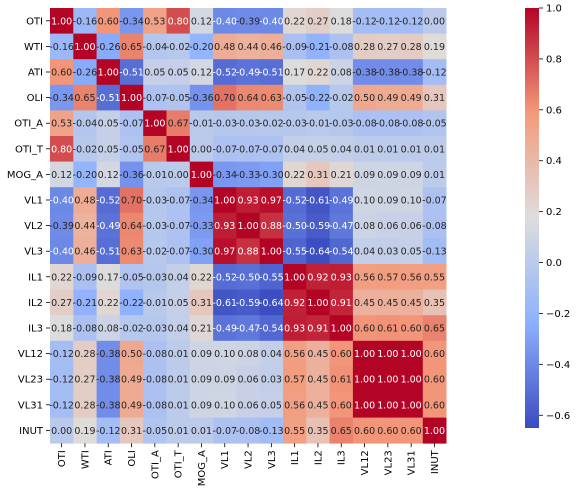  Describe the element at coordinates (434, 252) in the screenshot. I see `cell-value-label: -0.13` at that location.